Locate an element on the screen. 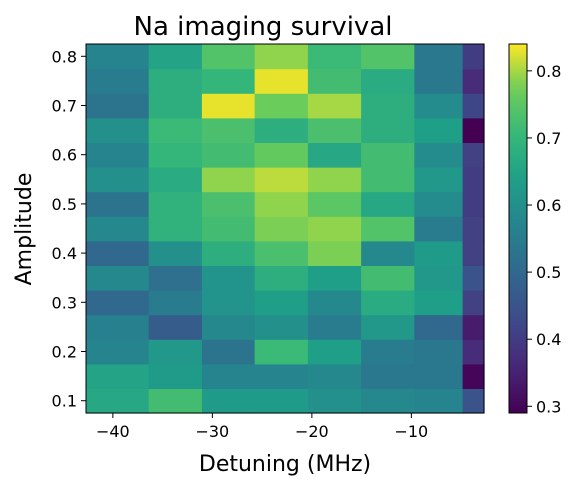 The width and height of the screenshot is (579, 487). colorbar is located at coordinates (518, 228).